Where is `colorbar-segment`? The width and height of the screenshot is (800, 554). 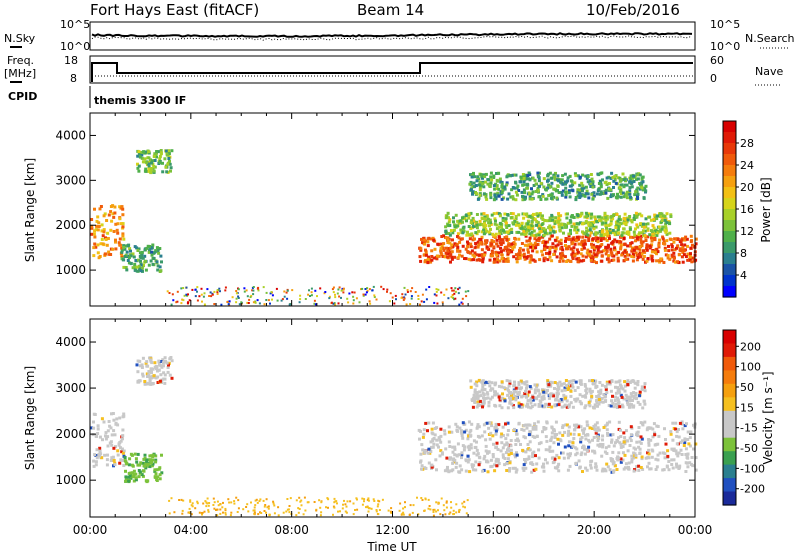
colorbar-segment is located at coordinates (729, 226).